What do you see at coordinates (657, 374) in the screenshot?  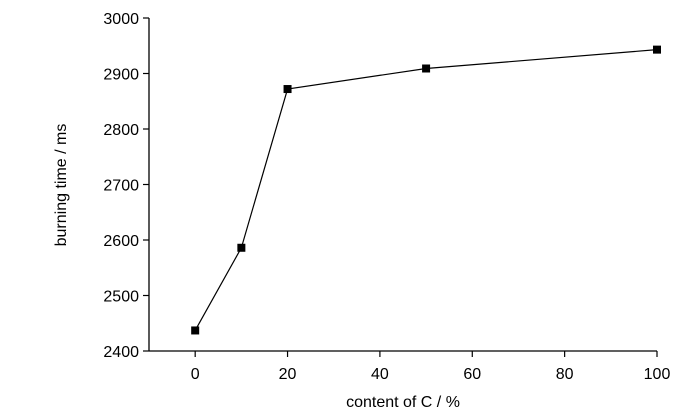 I see `x-tick-label: 100` at bounding box center [657, 374].